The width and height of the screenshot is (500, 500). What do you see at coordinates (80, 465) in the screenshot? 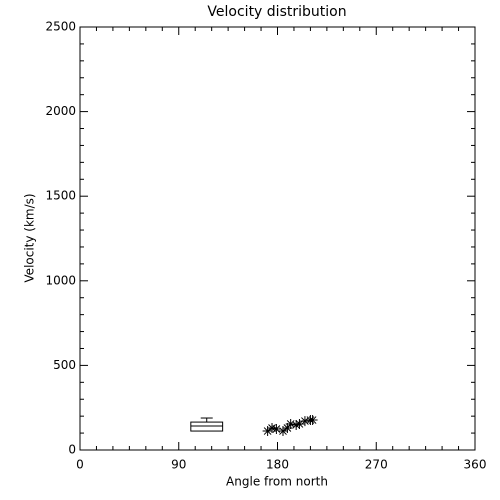
I see `x-tick-label: 0` at bounding box center [80, 465].